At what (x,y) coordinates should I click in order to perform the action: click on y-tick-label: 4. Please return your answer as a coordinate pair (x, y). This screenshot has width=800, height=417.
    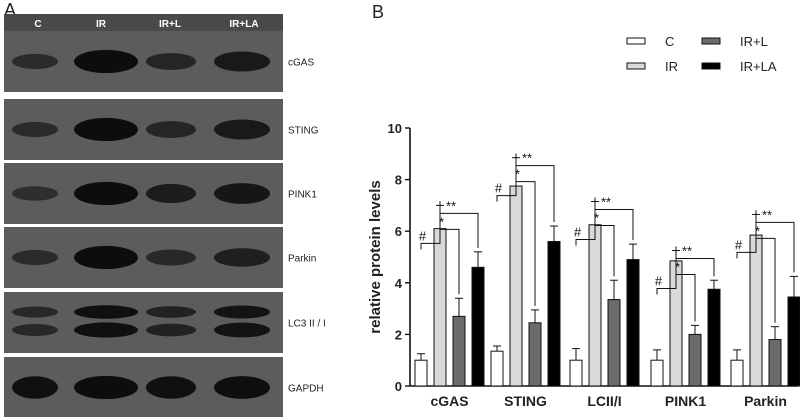
    Looking at the image, I should click on (399, 283).